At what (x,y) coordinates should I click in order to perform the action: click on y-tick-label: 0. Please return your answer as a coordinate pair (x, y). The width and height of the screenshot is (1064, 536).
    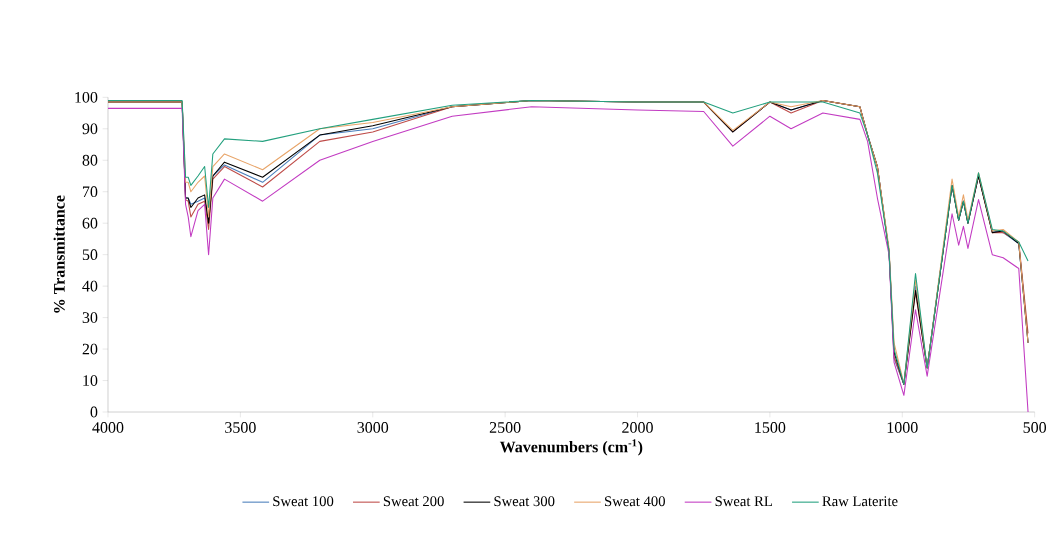
    Looking at the image, I should click on (94, 412).